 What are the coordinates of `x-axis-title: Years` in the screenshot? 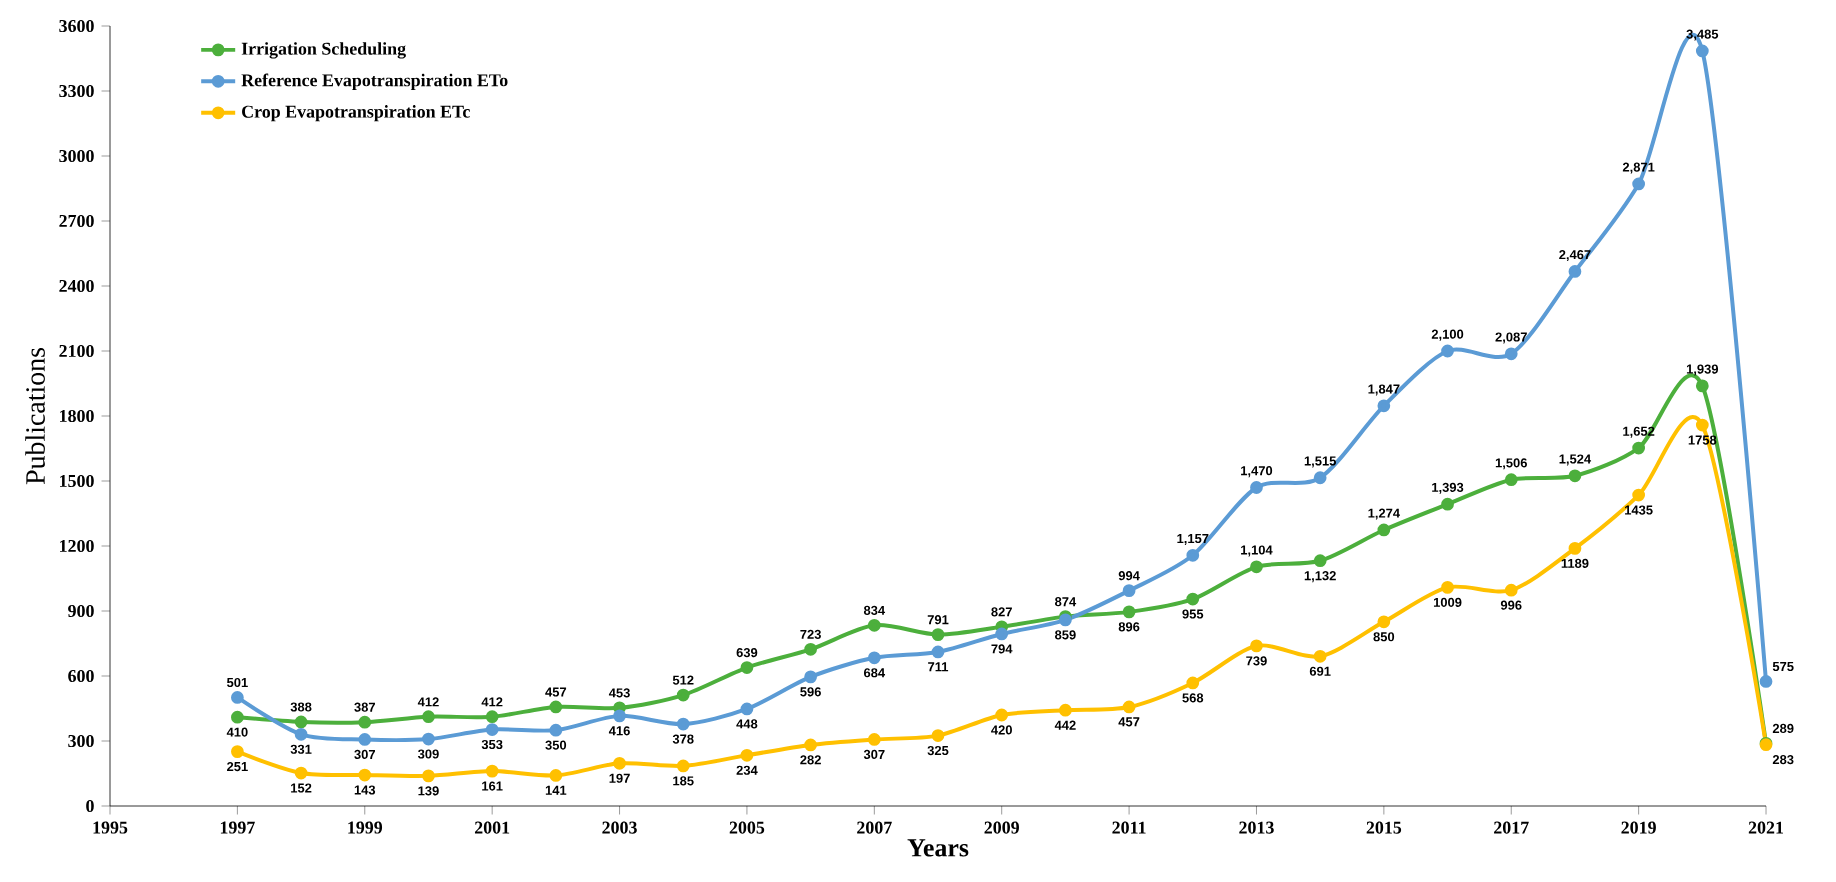 It's located at (938, 848).